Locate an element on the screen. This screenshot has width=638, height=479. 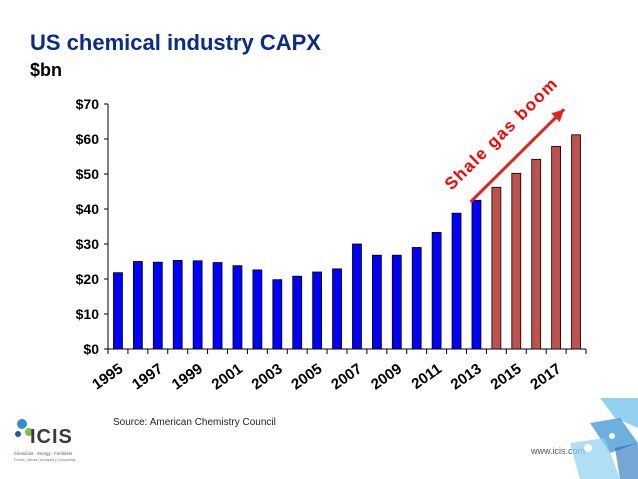
x-tick-label: 2005 is located at coordinates (306, 376).